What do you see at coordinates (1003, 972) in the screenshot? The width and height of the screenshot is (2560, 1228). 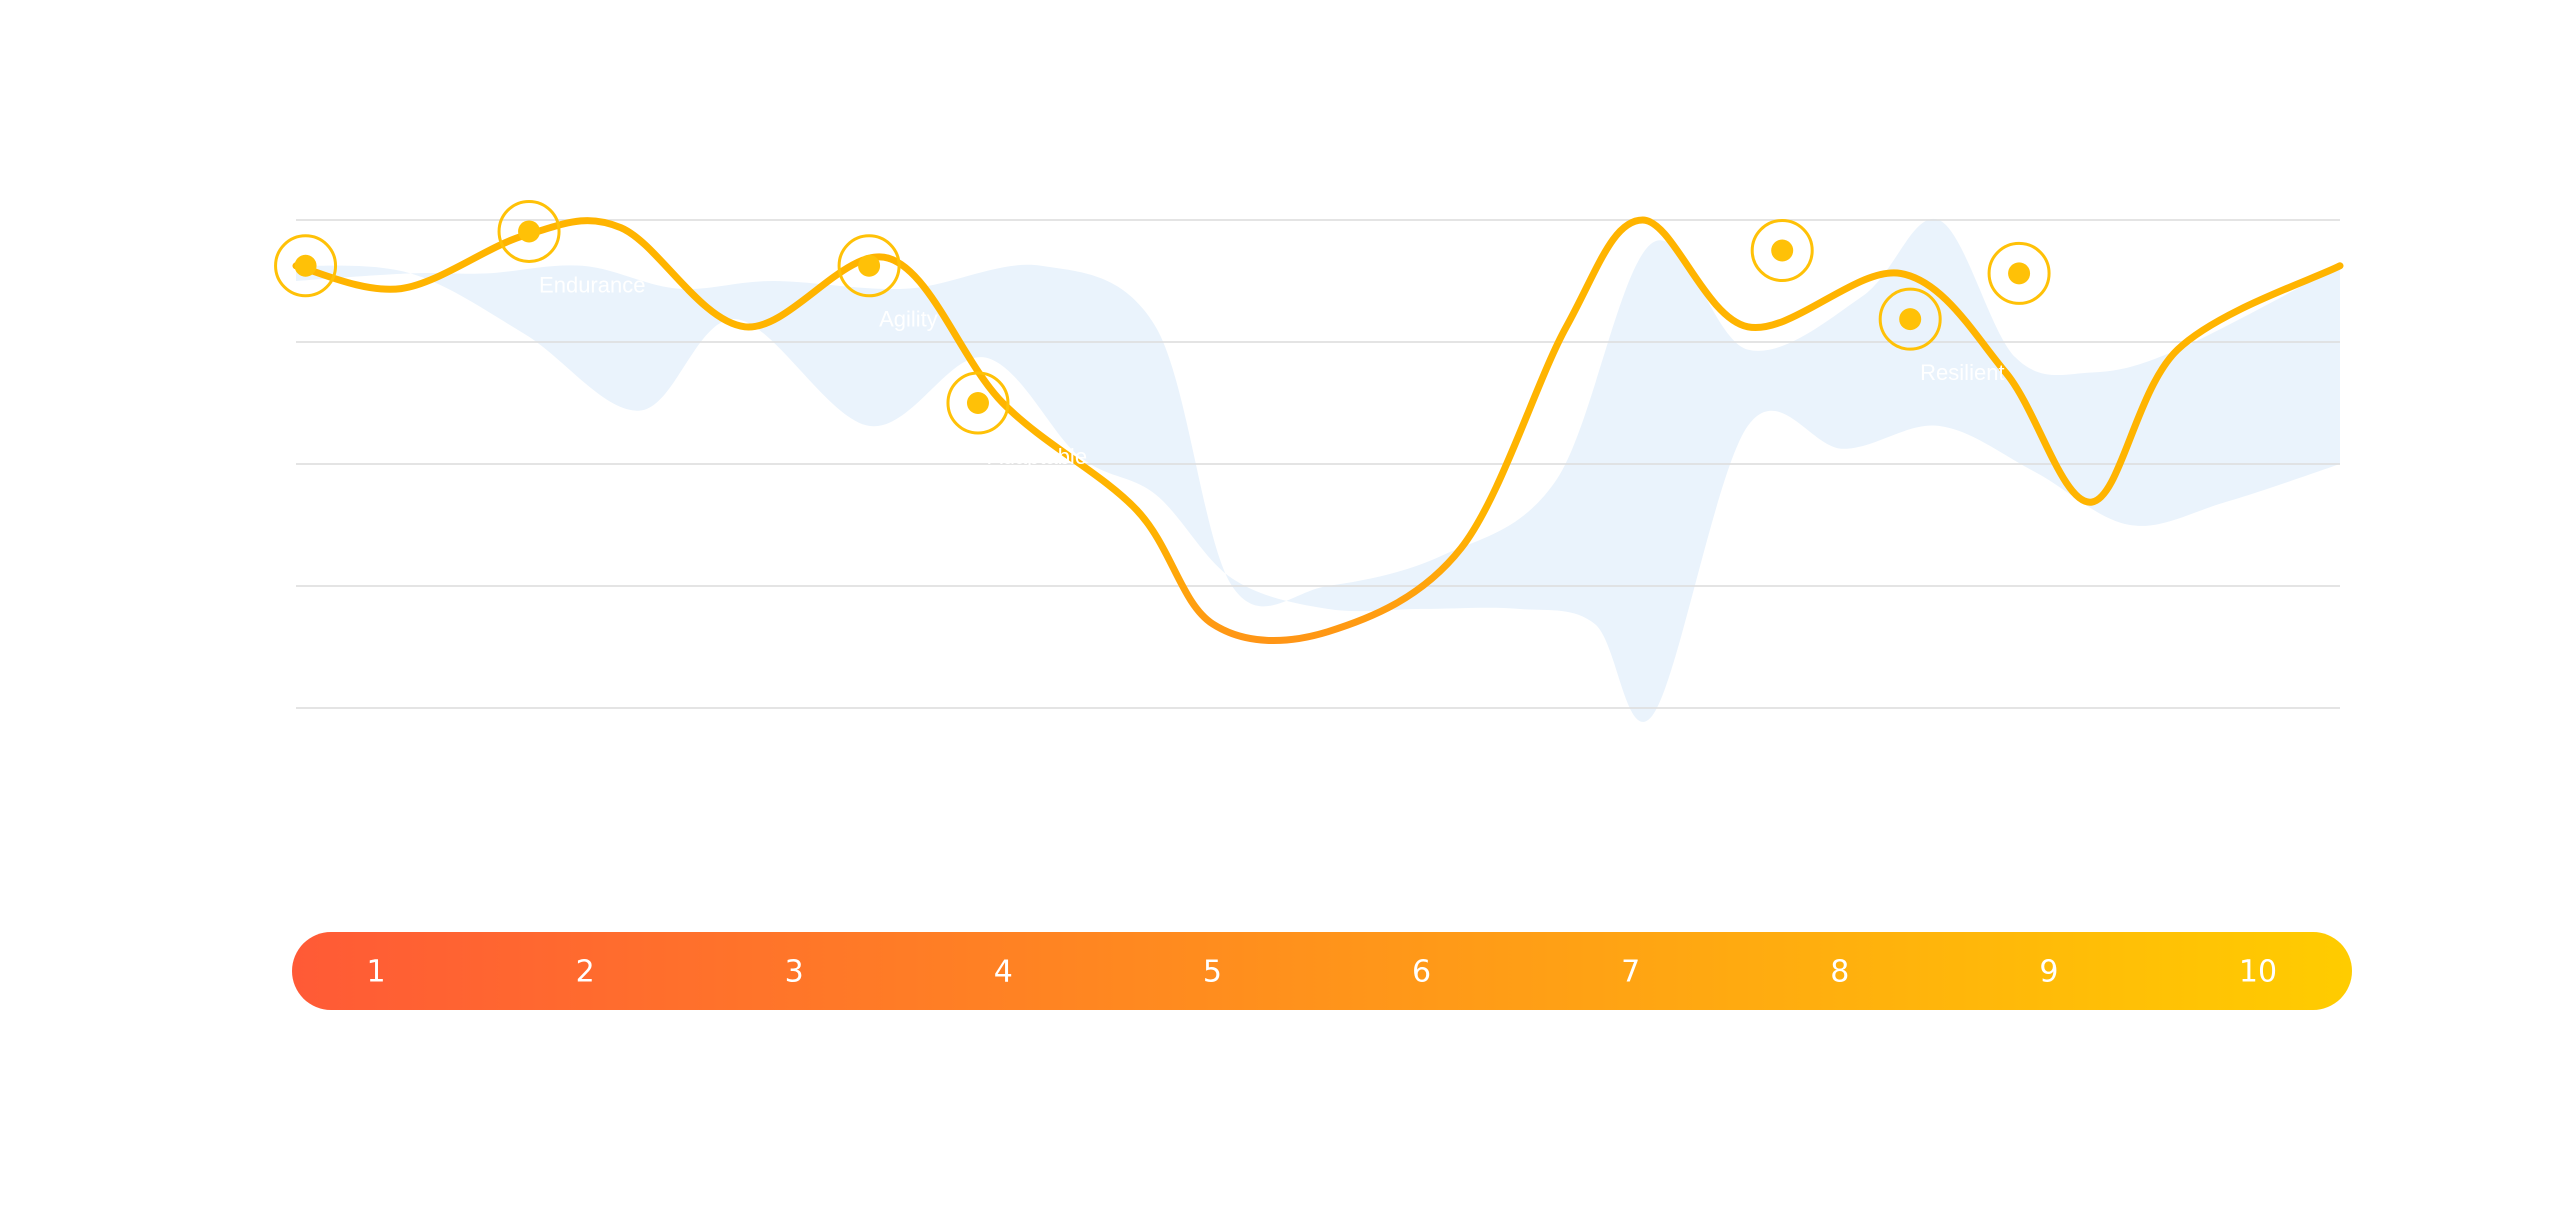 I see `scale-tick-label: 4` at bounding box center [1003, 972].